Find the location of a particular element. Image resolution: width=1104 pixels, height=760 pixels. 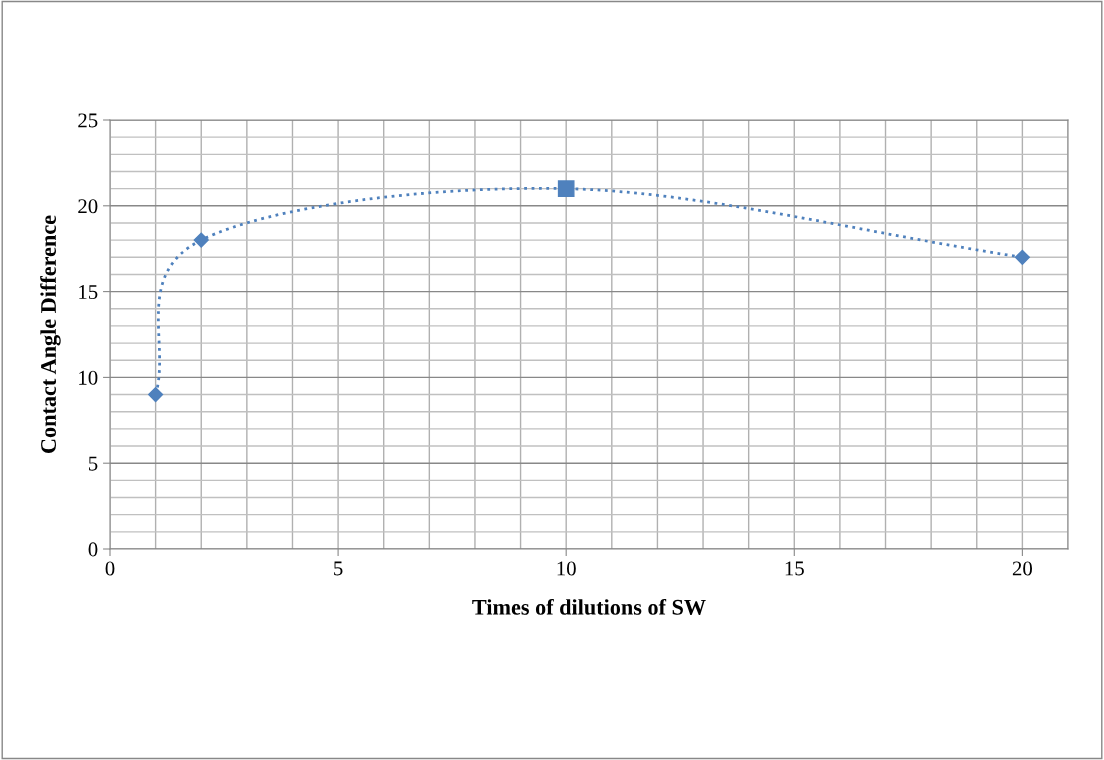

x-tick-label: 15 is located at coordinates (794, 568).